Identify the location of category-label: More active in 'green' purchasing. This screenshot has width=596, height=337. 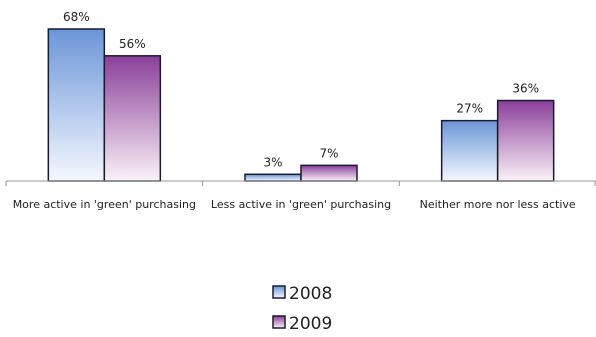
(104, 204).